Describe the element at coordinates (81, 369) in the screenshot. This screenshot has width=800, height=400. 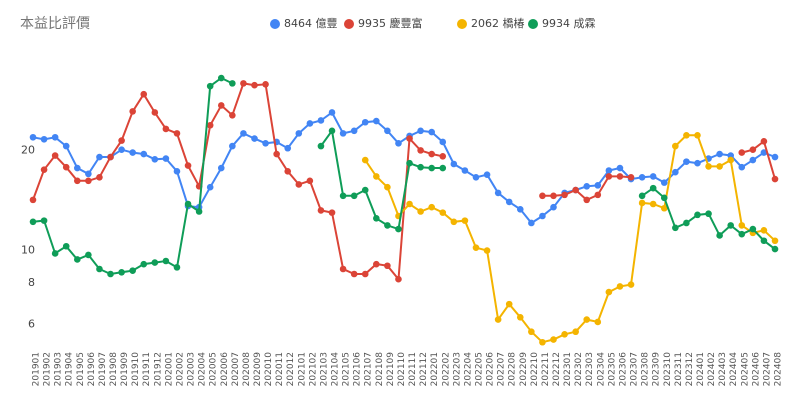
I see `x-tick-label: 201905` at that location.